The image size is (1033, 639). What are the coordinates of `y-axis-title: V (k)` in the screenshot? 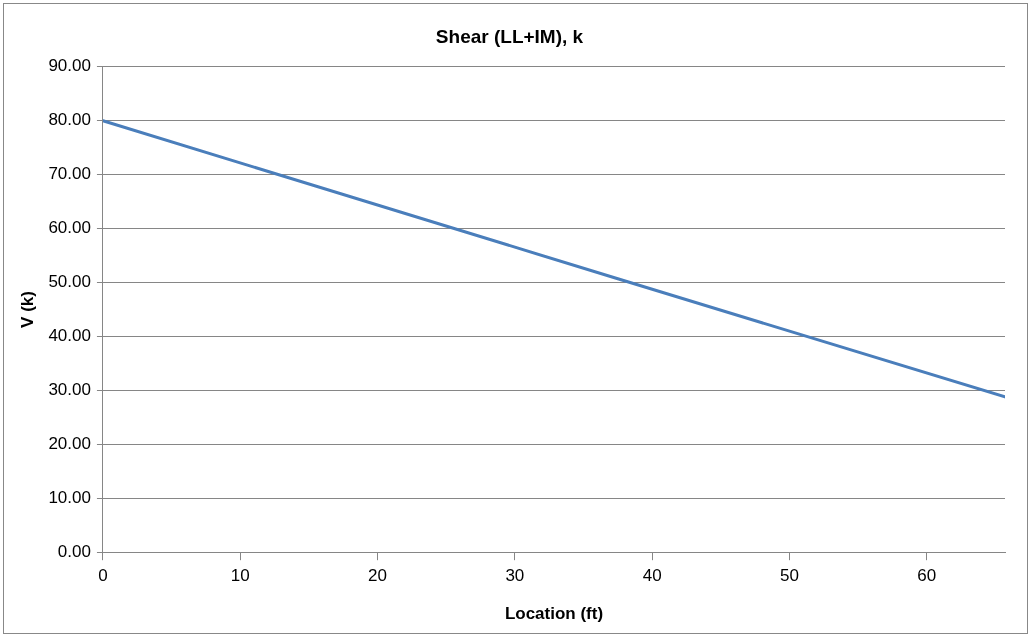 It's located at (27, 309).